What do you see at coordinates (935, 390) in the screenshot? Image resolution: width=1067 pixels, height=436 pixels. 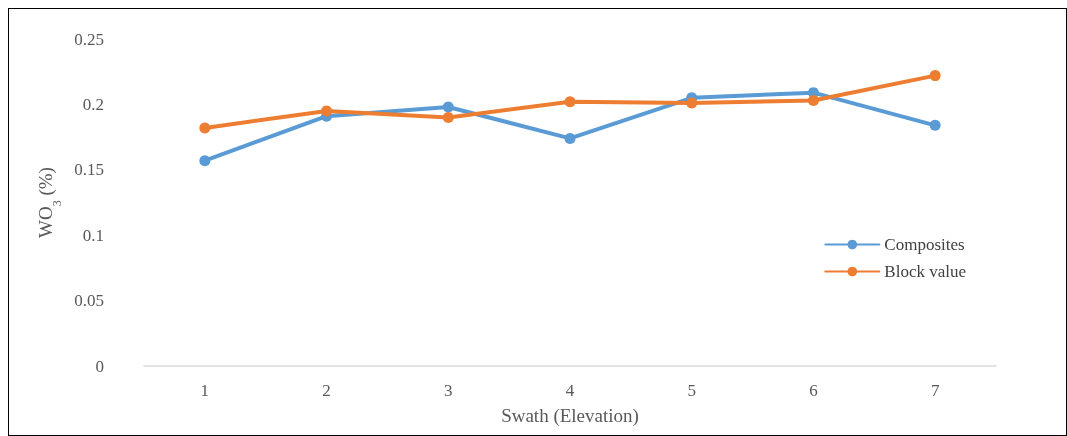 I see `x-tick-label: 7` at bounding box center [935, 390].